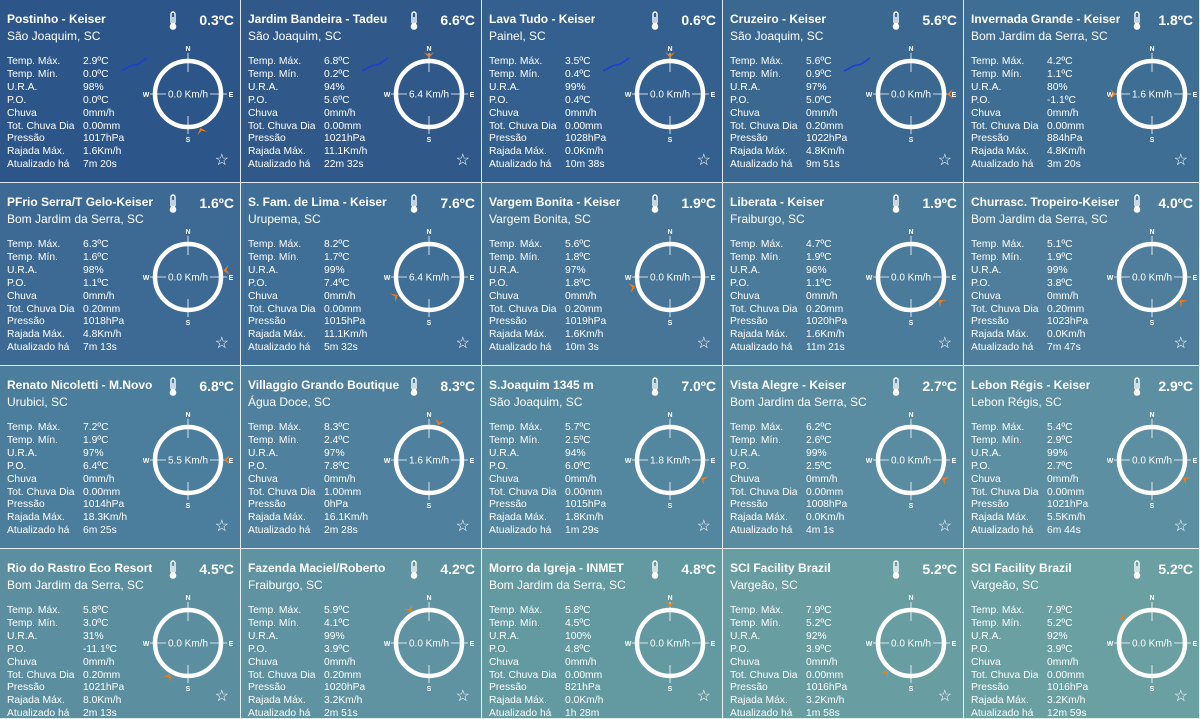 The width and height of the screenshot is (1200, 719). What do you see at coordinates (1027, 139) in the screenshot?
I see `stat-pressure: Pressão 884hPa` at bounding box center [1027, 139].